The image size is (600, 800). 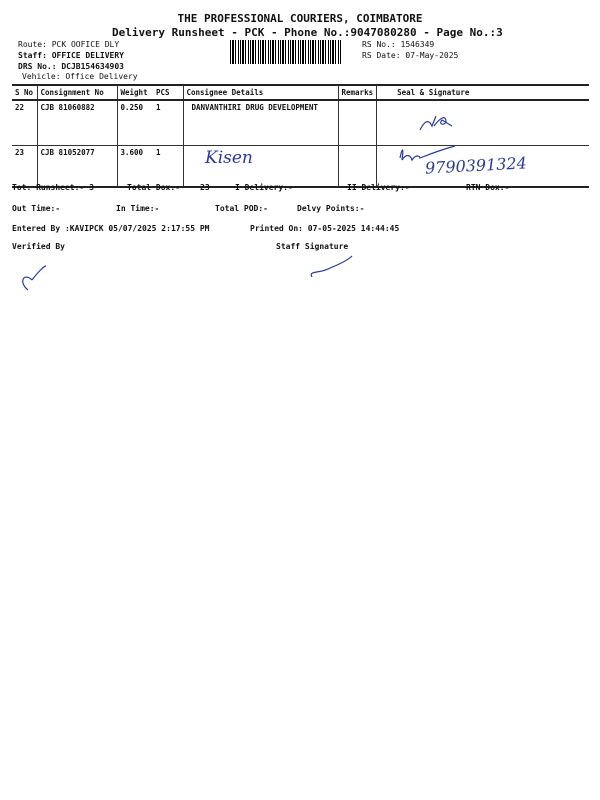 What do you see at coordinates (53, 187) in the screenshot?
I see `tot-runsheet: Tot. Runsheet:- 3` at bounding box center [53, 187].